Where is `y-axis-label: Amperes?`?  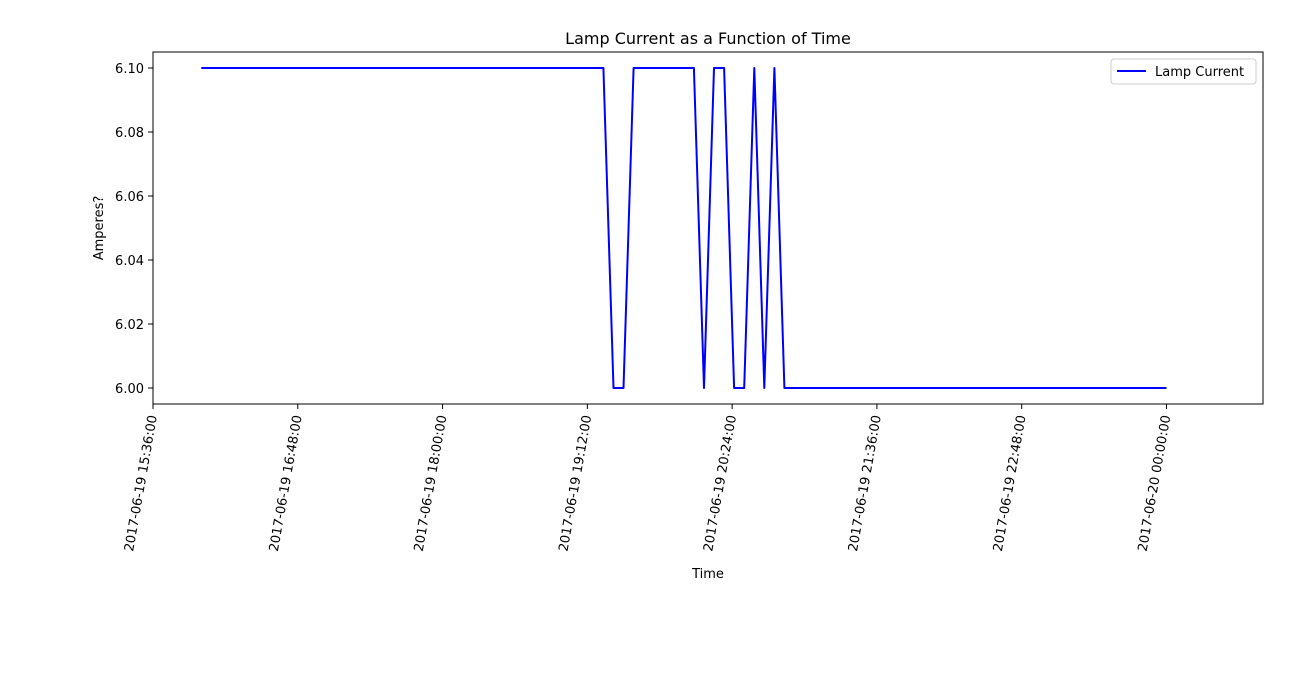 y-axis-label: Amperes? is located at coordinates (99, 228).